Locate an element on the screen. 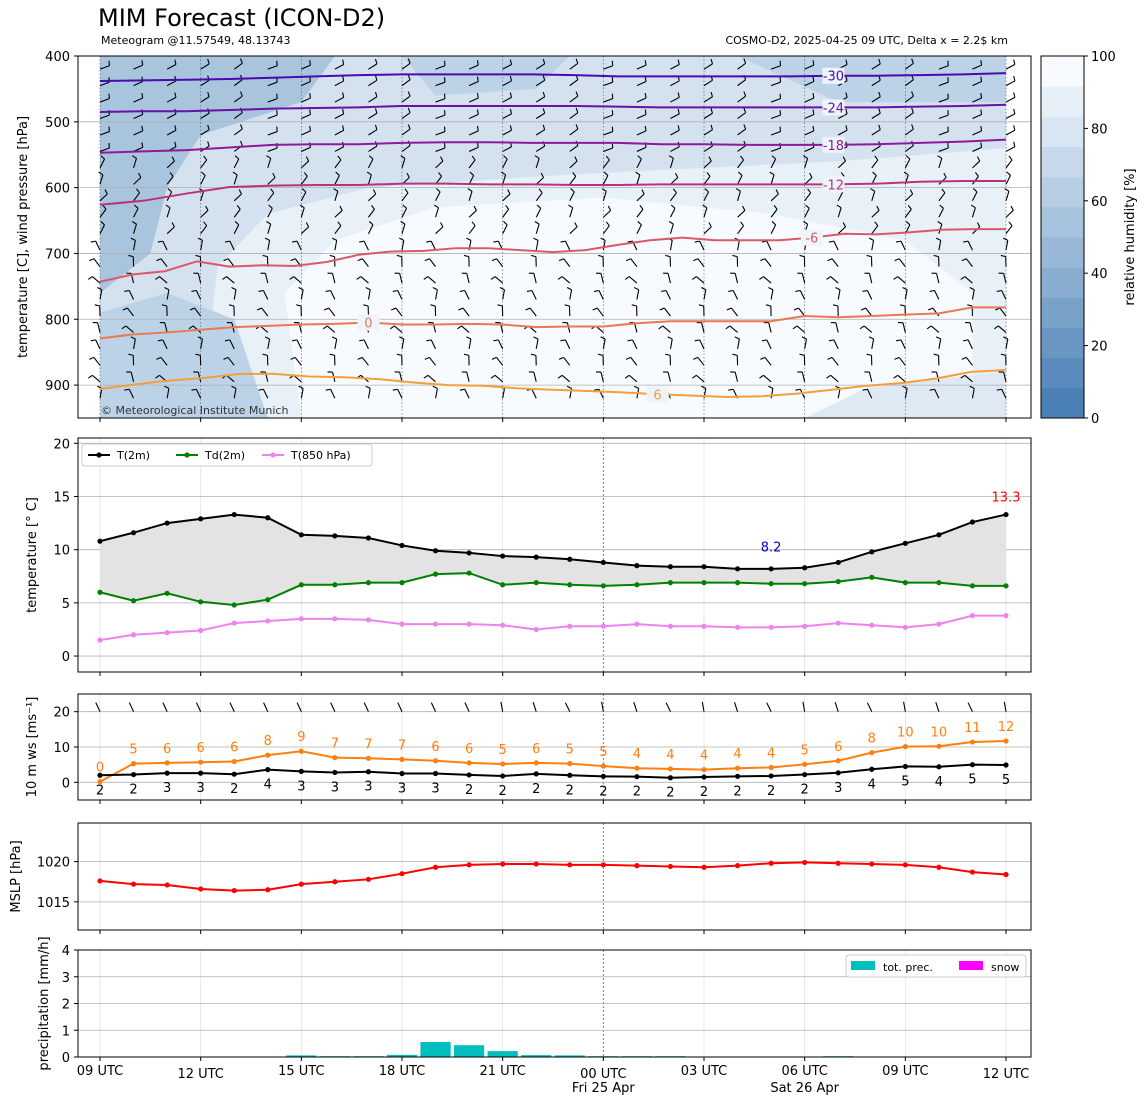  wind-value-label: 12 is located at coordinates (1006, 727).